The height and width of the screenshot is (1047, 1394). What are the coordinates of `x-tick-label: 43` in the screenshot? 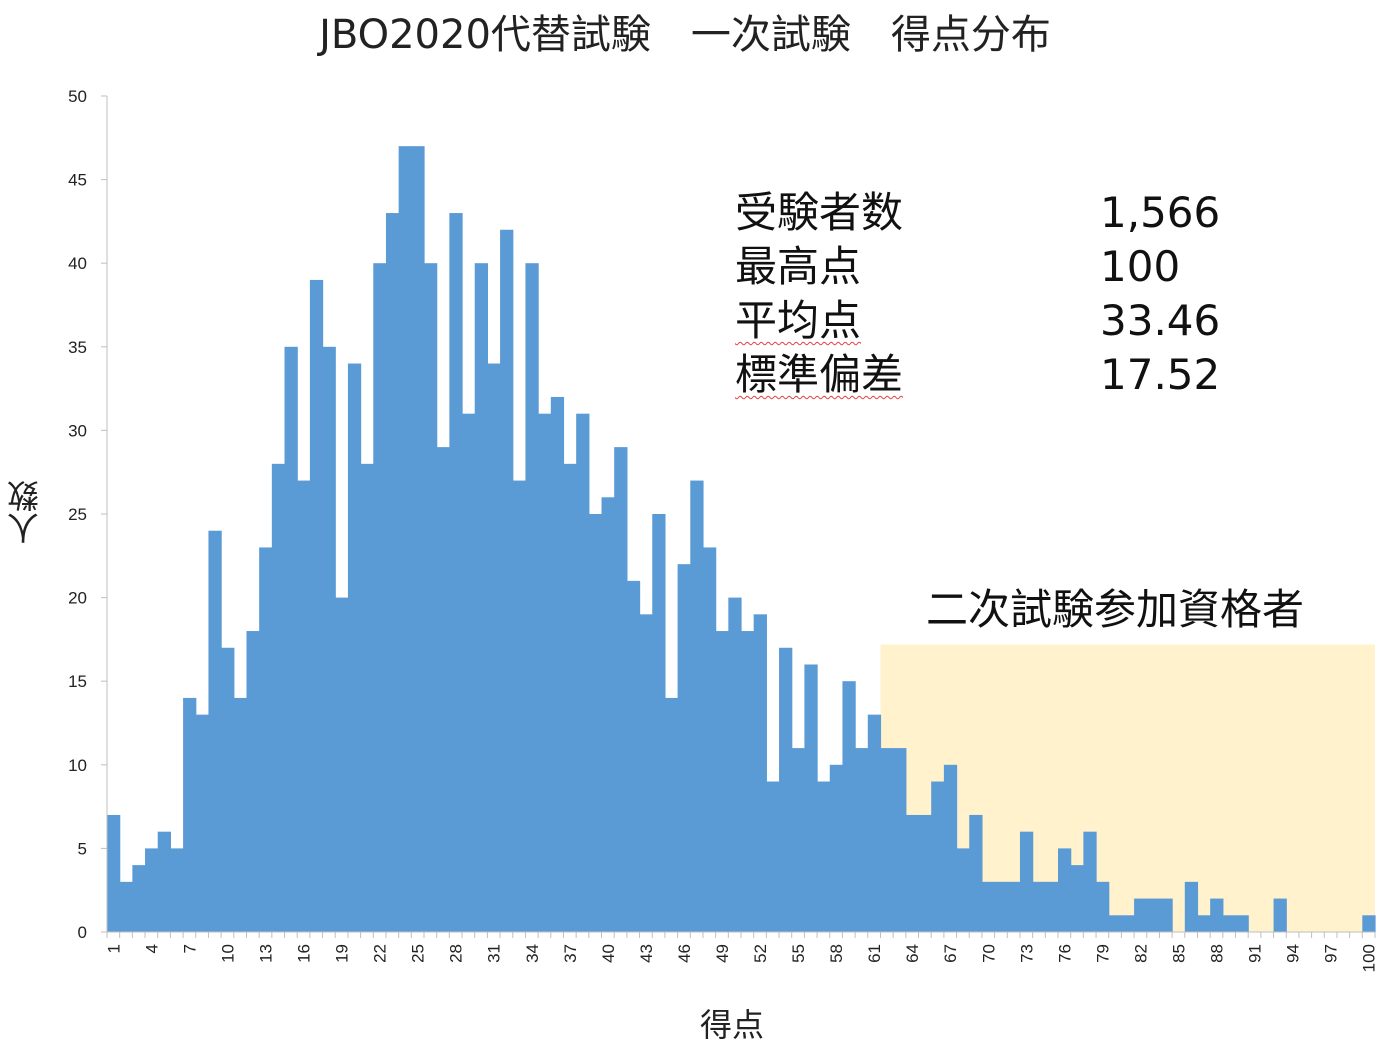 It's located at (646, 953).